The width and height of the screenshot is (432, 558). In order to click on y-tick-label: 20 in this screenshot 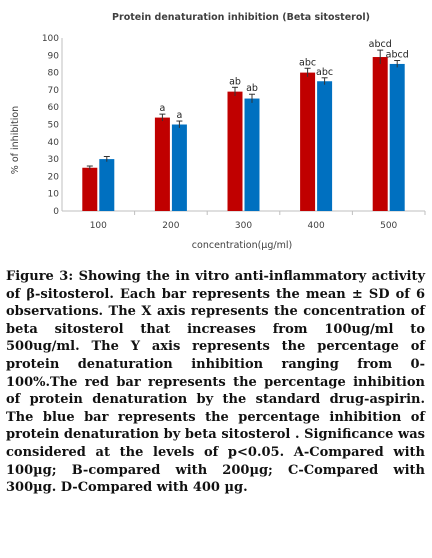, I will do `click(54, 177)`.